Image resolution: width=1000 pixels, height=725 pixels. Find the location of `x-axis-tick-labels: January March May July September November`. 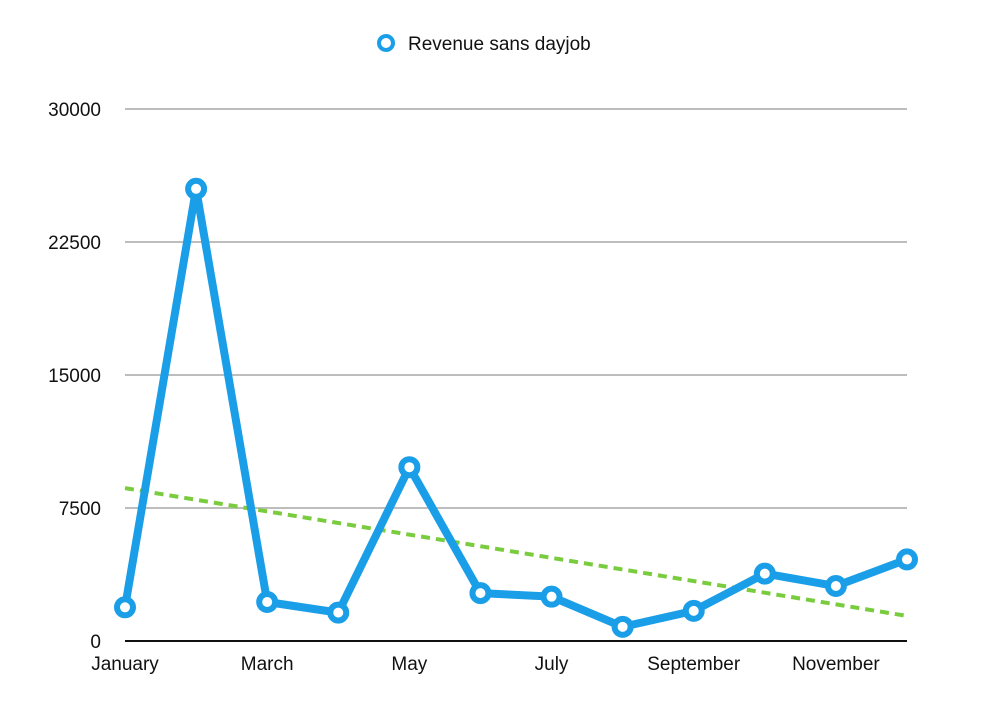

x-axis-tick-labels: January March May July September November is located at coordinates (485, 664).